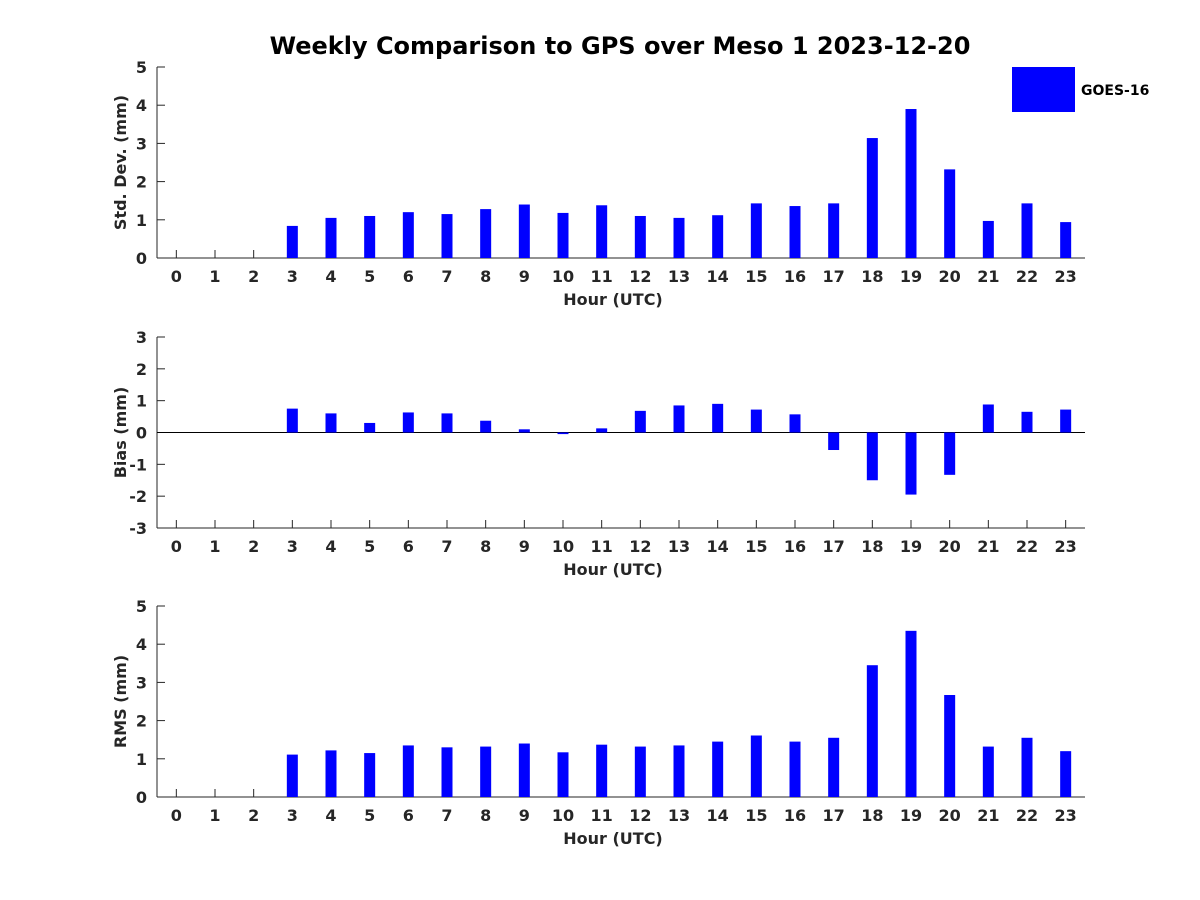  I want to click on y-tick-label: 4, so click(141, 644).